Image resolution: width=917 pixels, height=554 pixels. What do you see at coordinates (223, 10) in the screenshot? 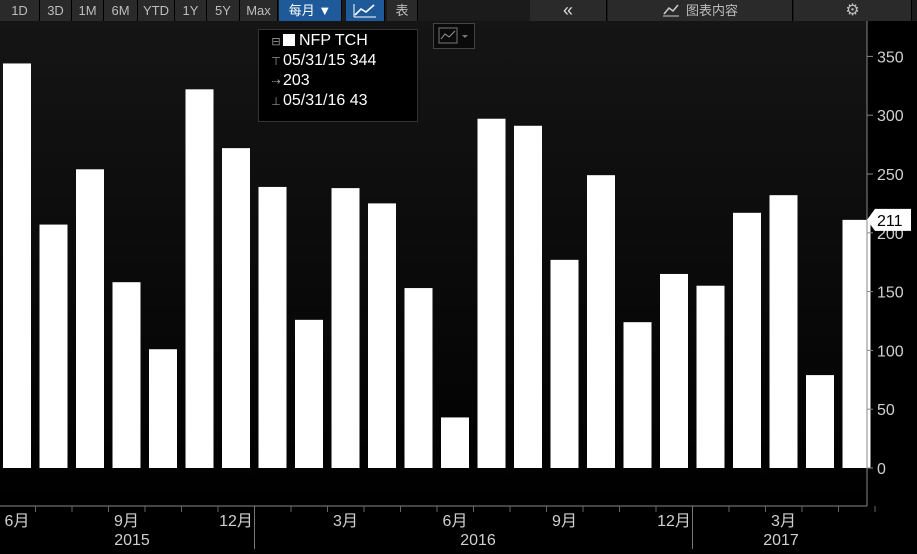
I see `range-button-5y: 5Y` at bounding box center [223, 10].